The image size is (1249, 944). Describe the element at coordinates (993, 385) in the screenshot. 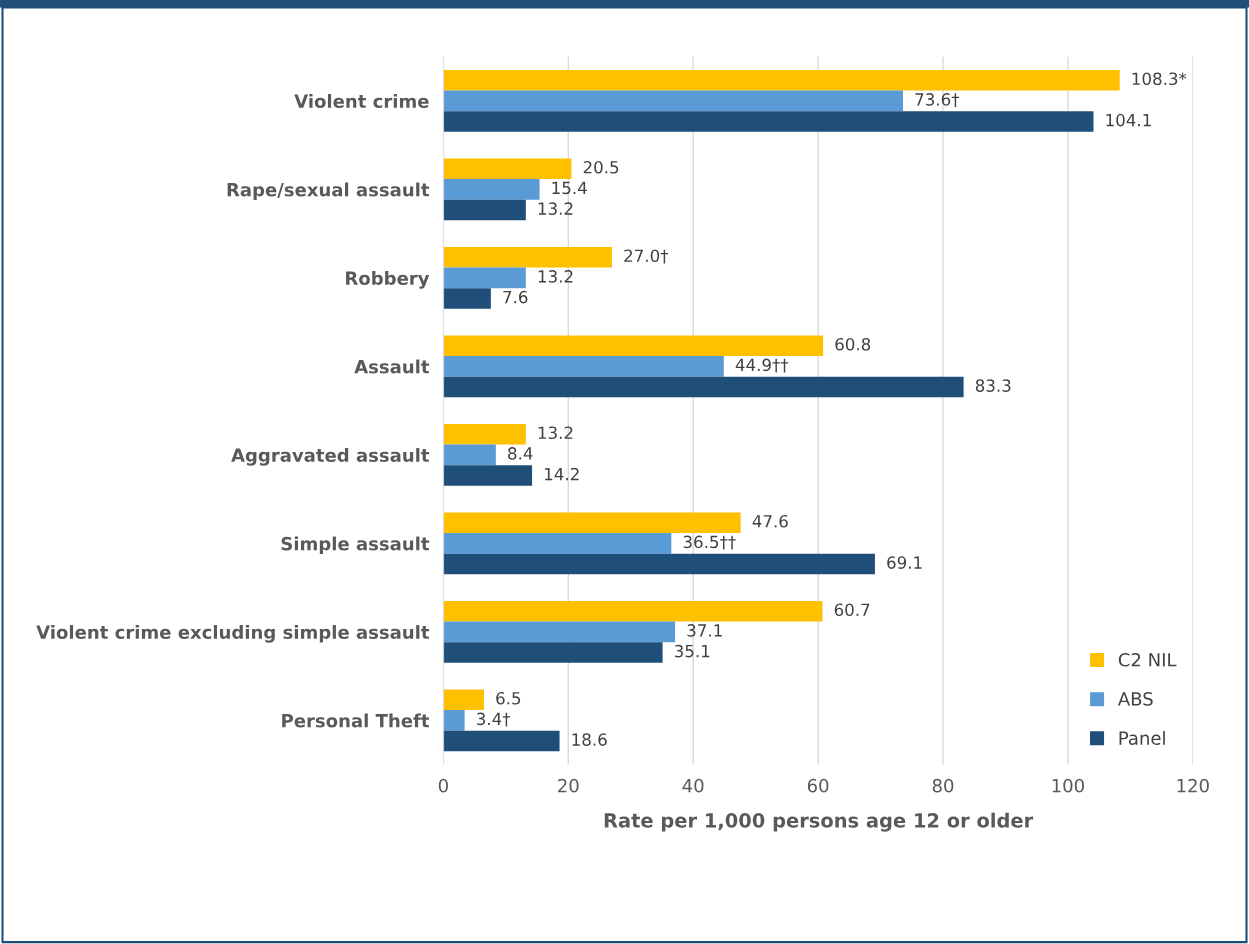

I see `data-label: 83.3` at that location.